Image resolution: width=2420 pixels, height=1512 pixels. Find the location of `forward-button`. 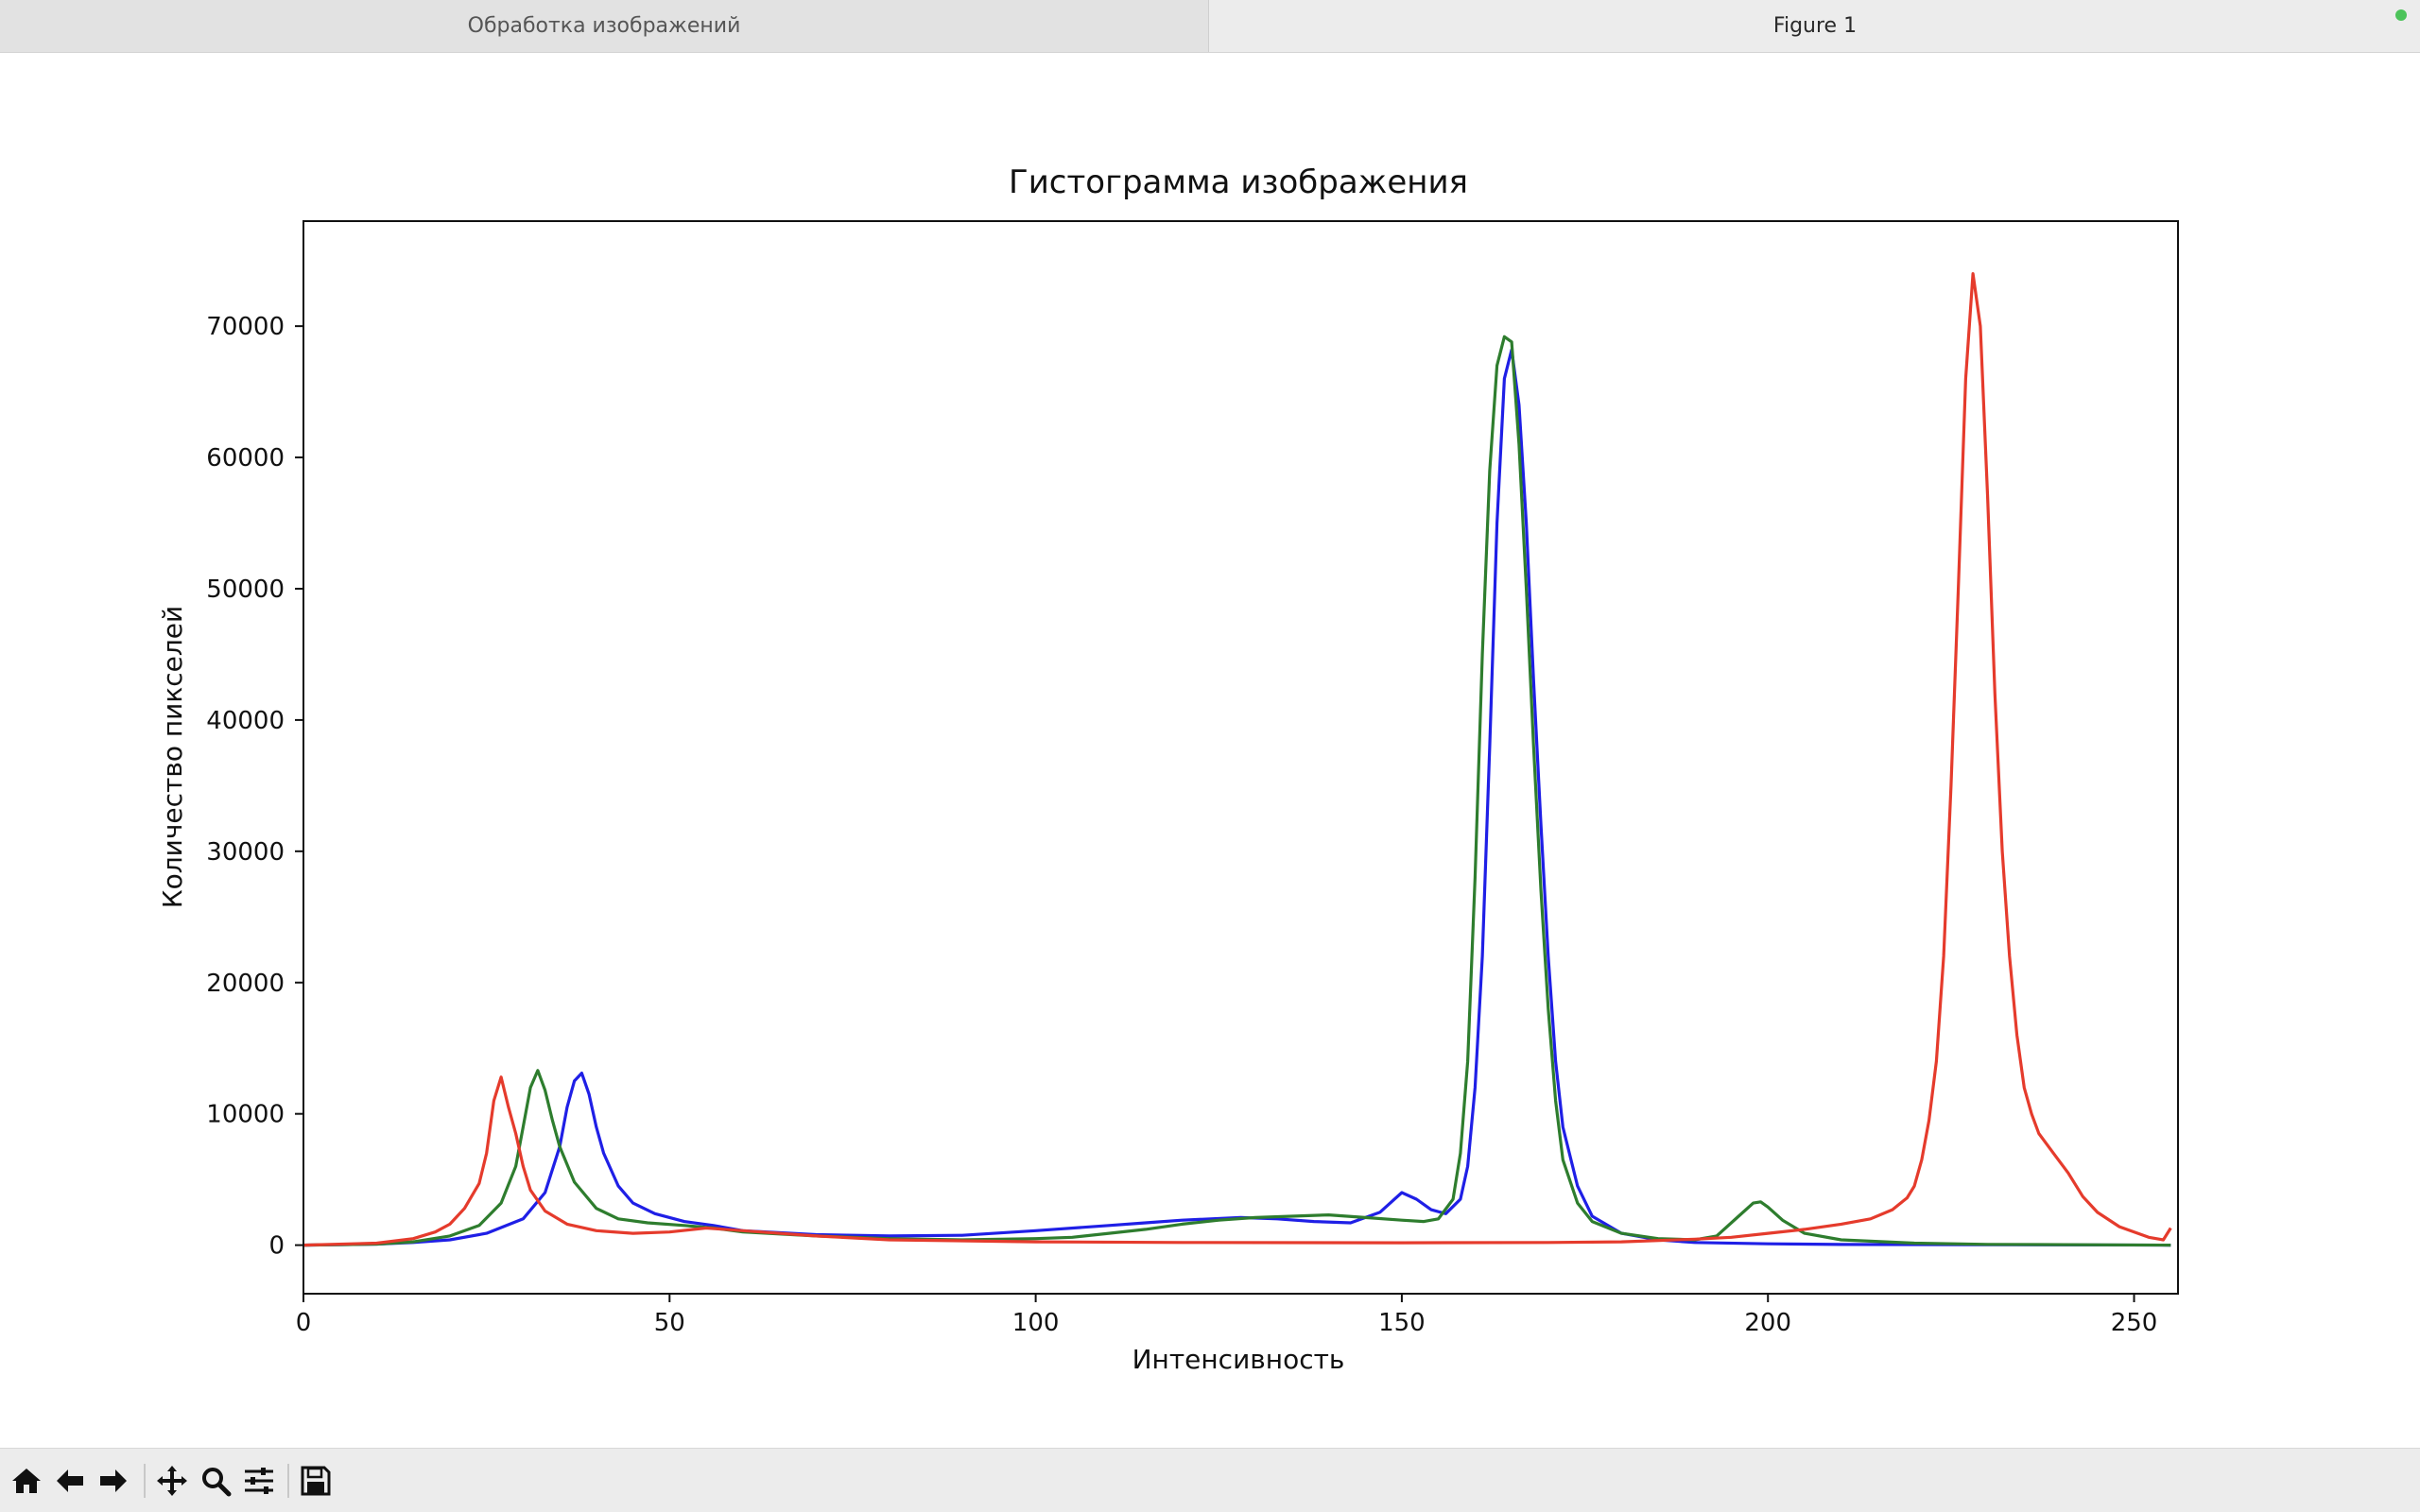

forward-button is located at coordinates (113, 1481).